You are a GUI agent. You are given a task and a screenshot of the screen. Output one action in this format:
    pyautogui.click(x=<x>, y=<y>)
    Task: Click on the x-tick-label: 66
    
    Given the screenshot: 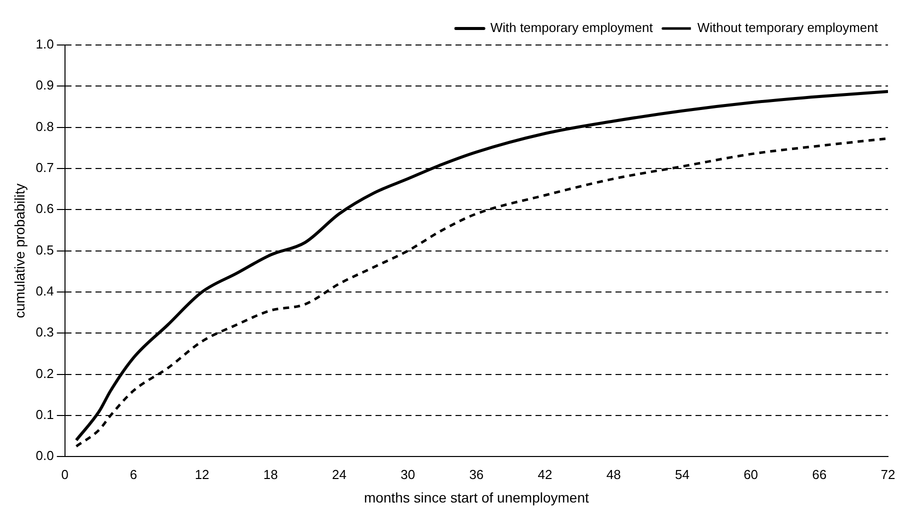 What is the action you would take?
    pyautogui.click(x=819, y=474)
    